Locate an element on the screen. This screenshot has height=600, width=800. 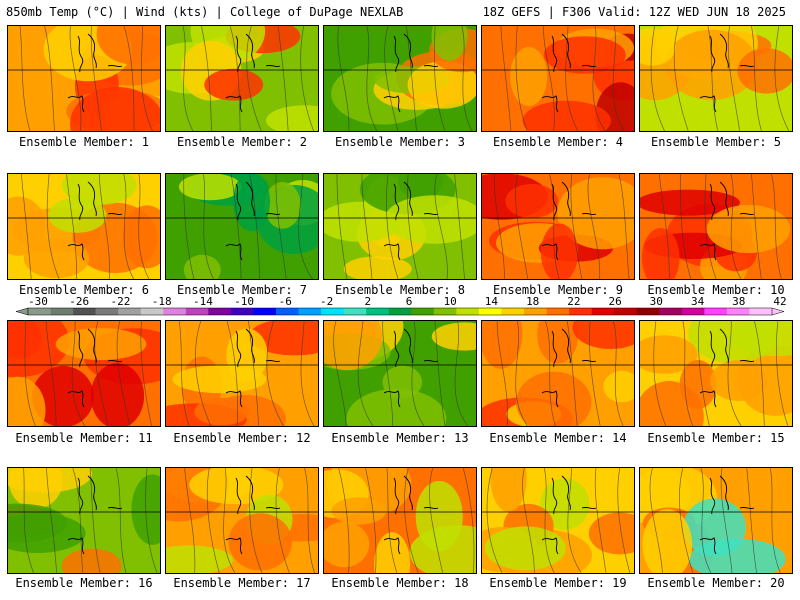
ensemble-member-label: Ensemble Member: 9 is located at coordinates (558, 290).